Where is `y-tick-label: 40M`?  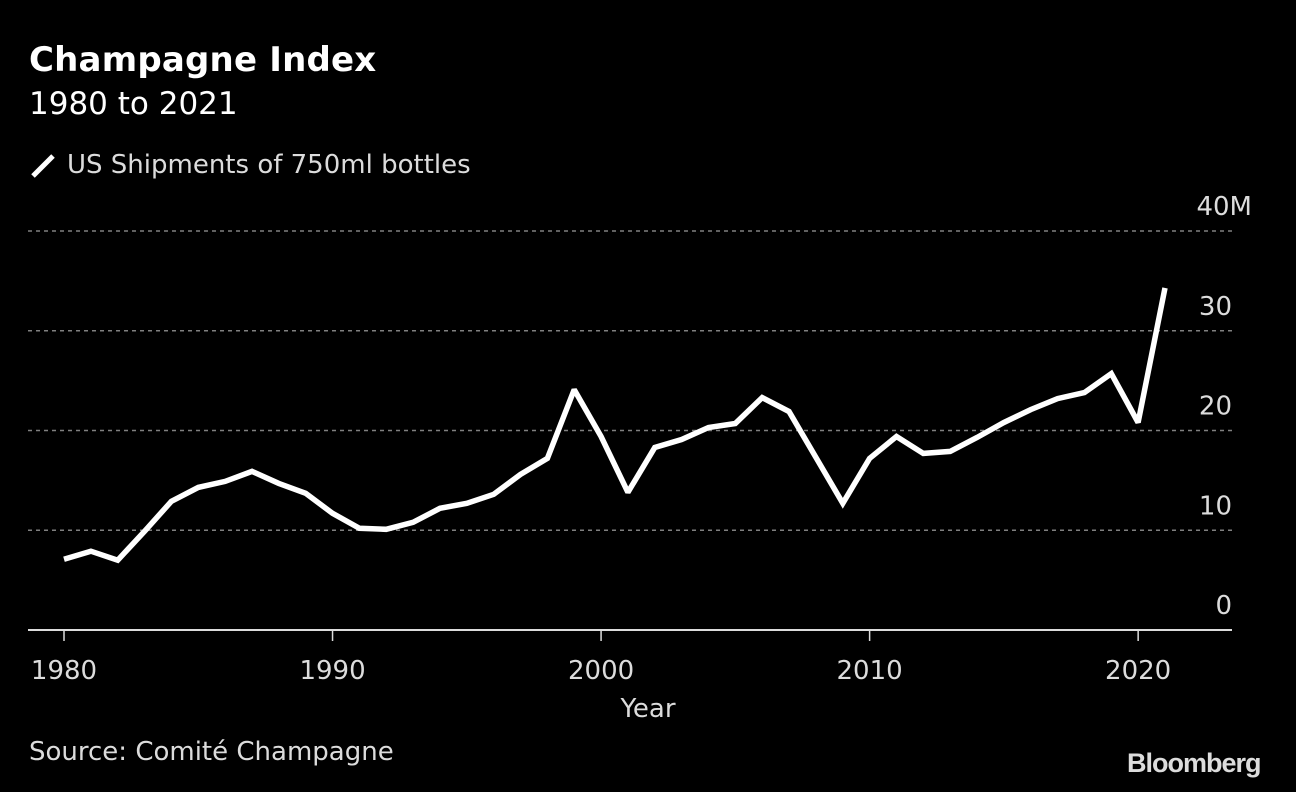 y-tick-label: 40M is located at coordinates (1224, 207).